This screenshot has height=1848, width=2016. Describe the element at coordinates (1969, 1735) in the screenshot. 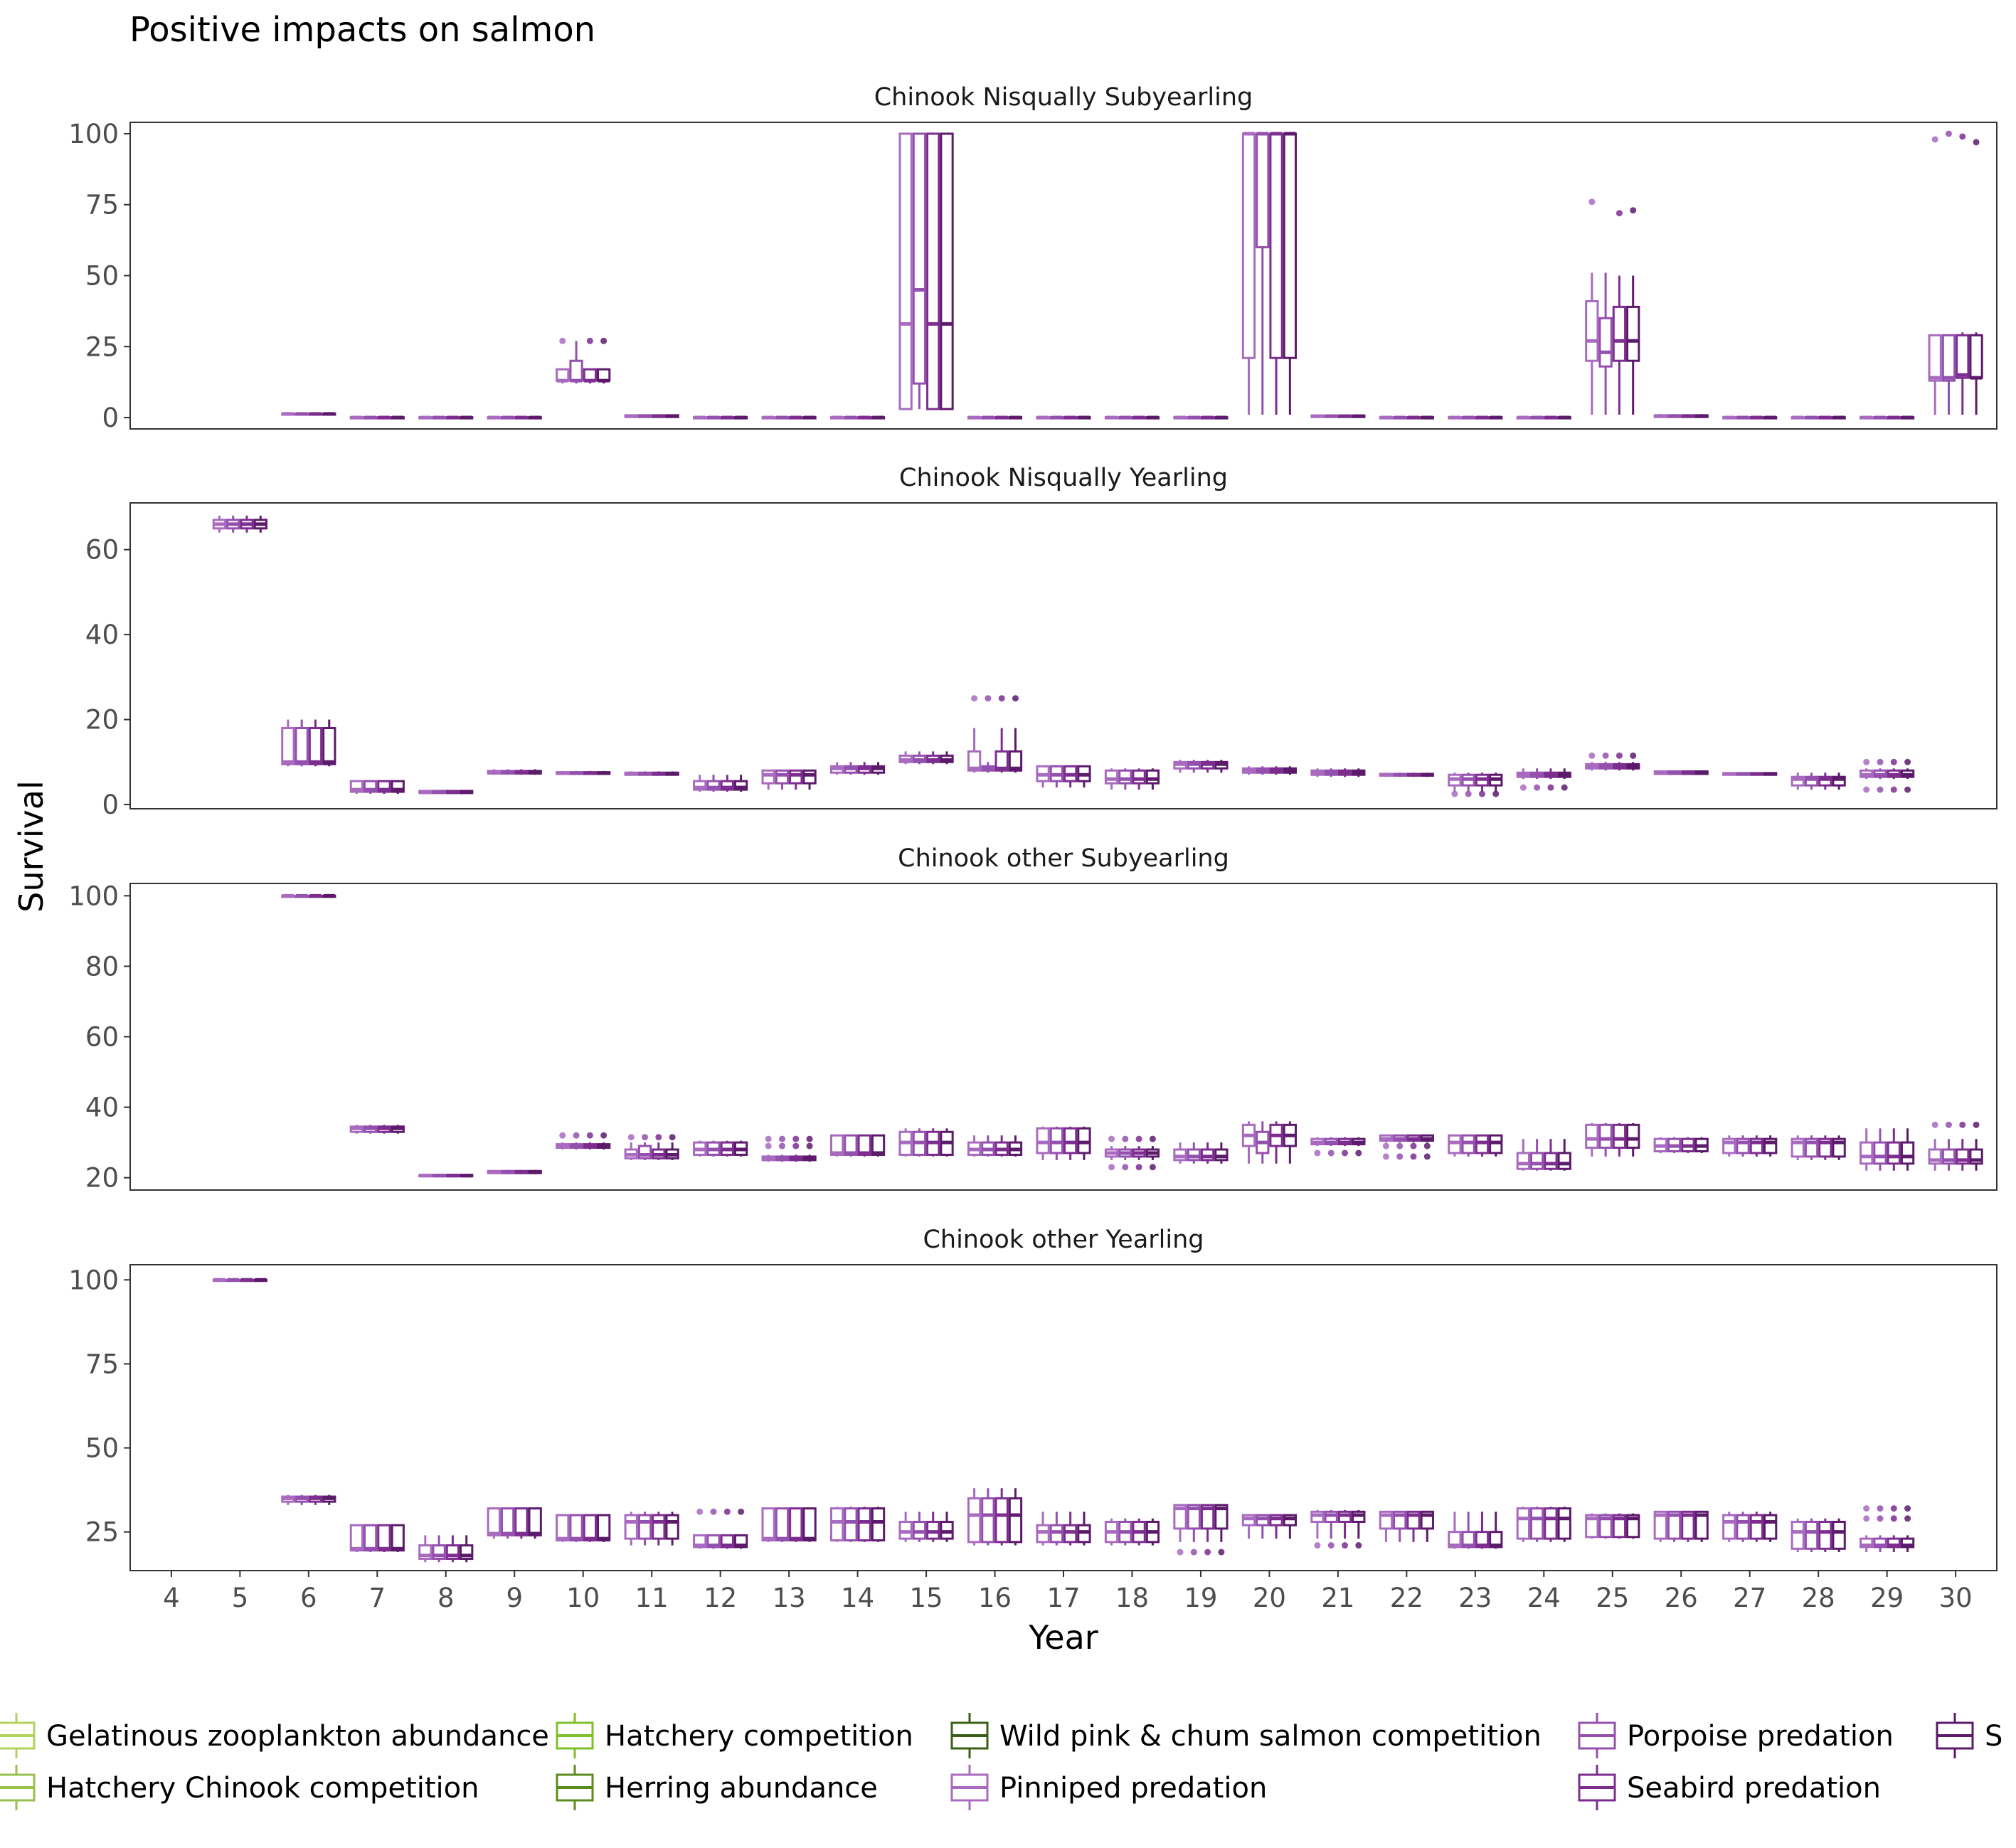

I see `legend-item: S` at that location.